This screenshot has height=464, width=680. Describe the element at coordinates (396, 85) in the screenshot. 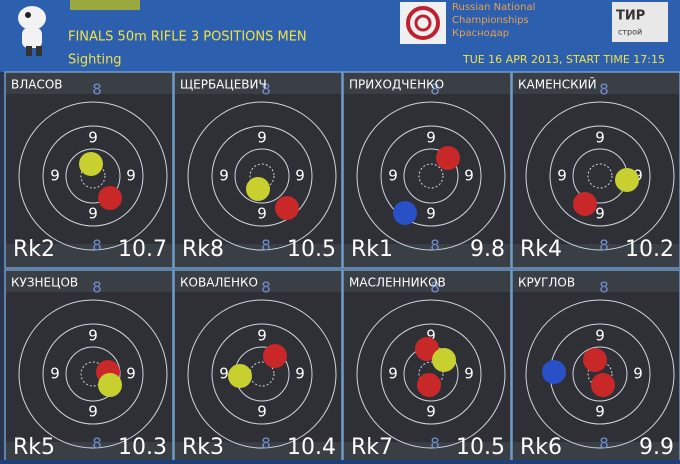

I see `athlete-name: ПРИХОДЧЕНКО` at that location.